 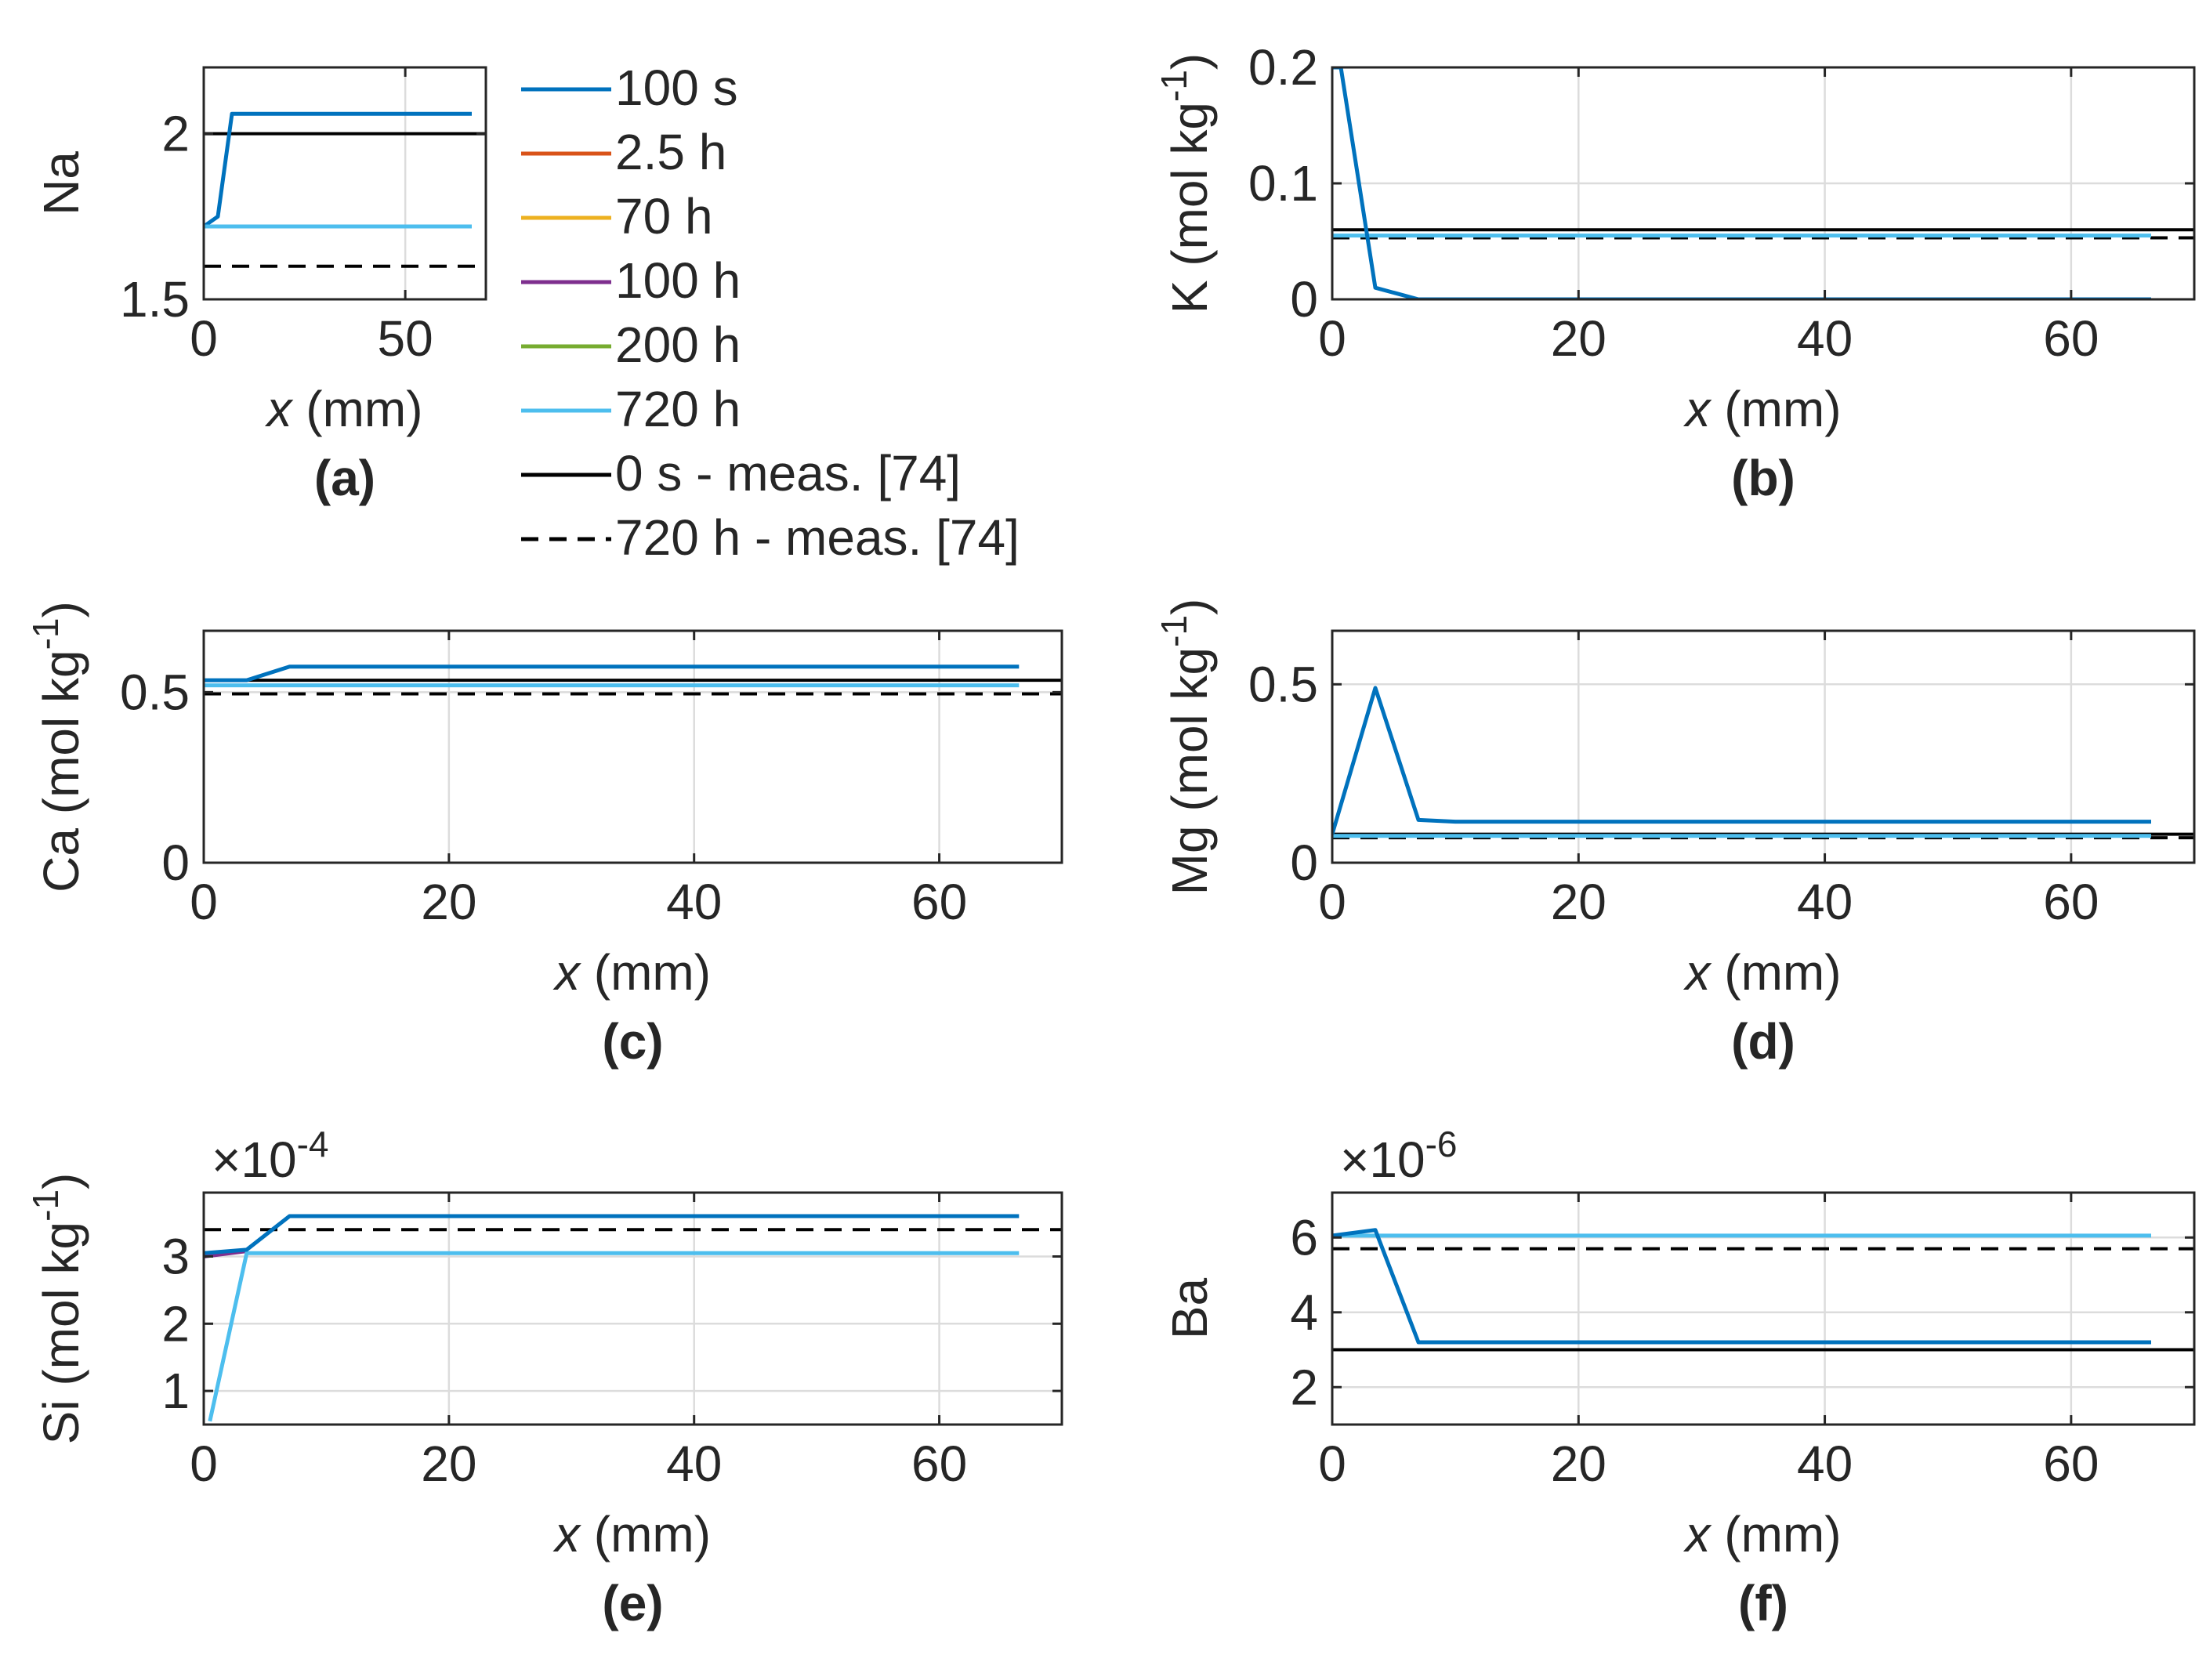 I want to click on y-tick-label: 1.5, so click(x=155, y=299).